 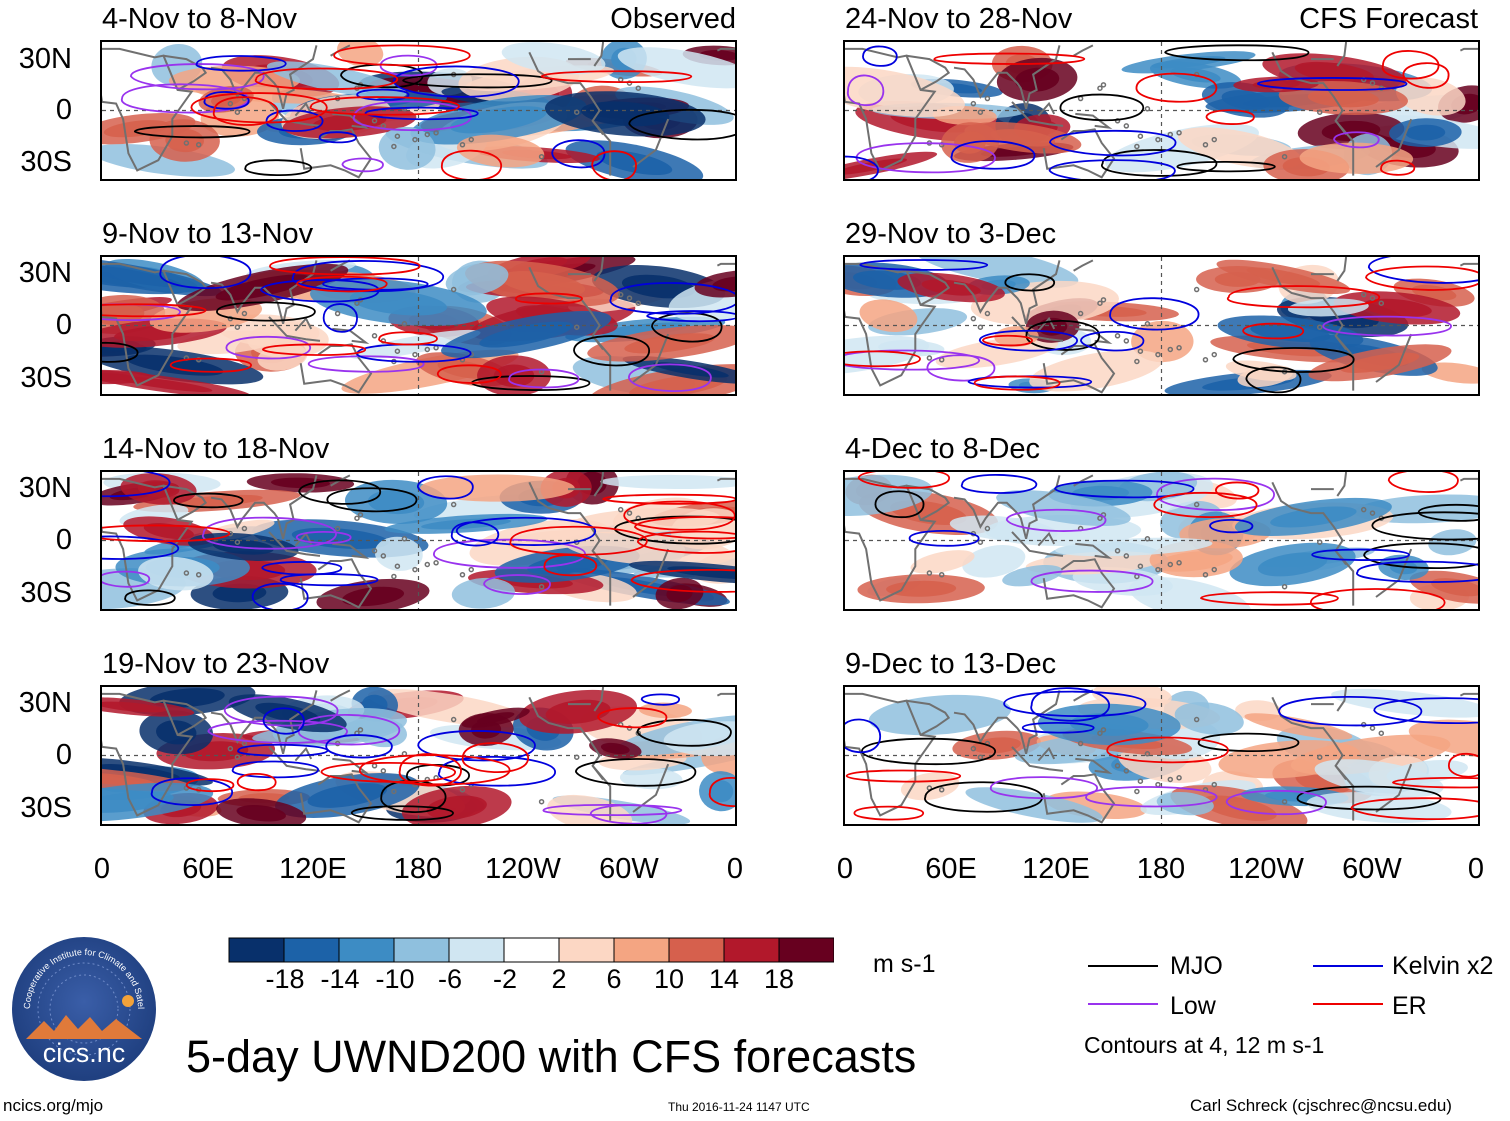 I want to click on logo-disc, so click(x=84, y=1009).